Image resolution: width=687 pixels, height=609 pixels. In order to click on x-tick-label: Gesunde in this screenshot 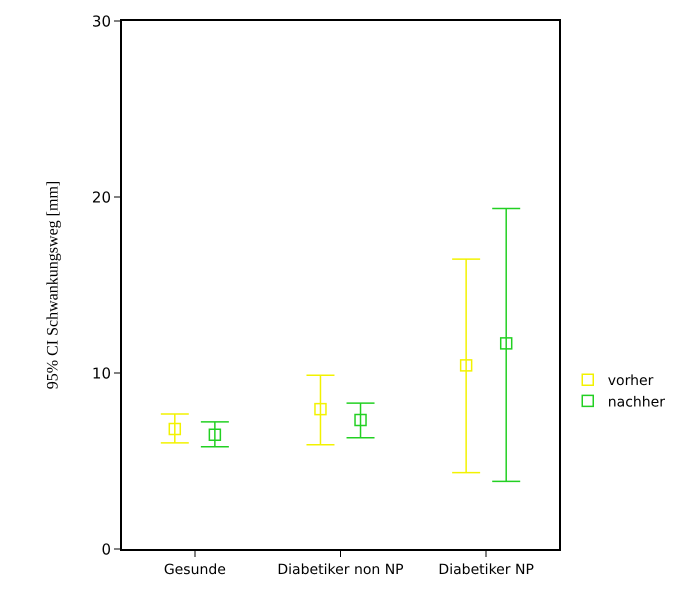, I will do `click(195, 570)`.